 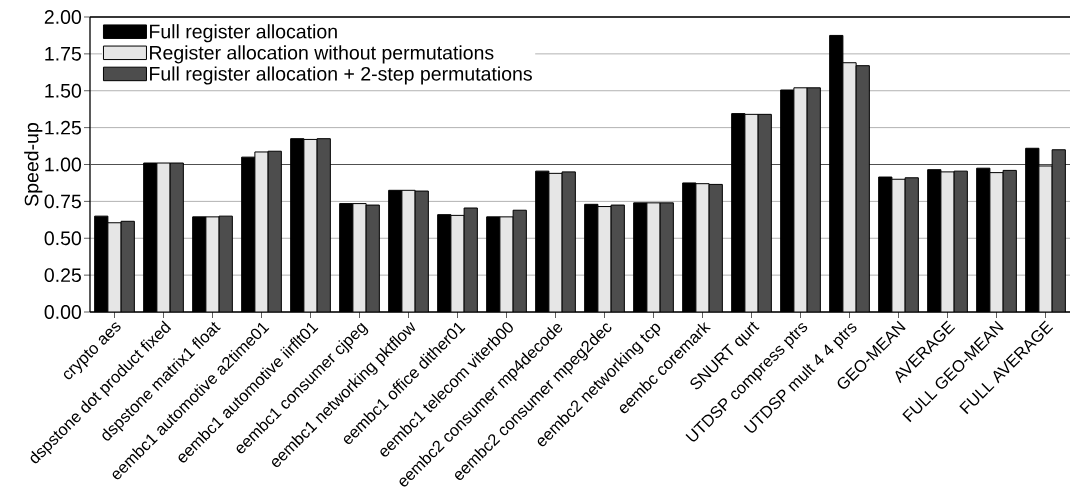 I want to click on legend-label: Full register allocation, so click(x=243, y=33).